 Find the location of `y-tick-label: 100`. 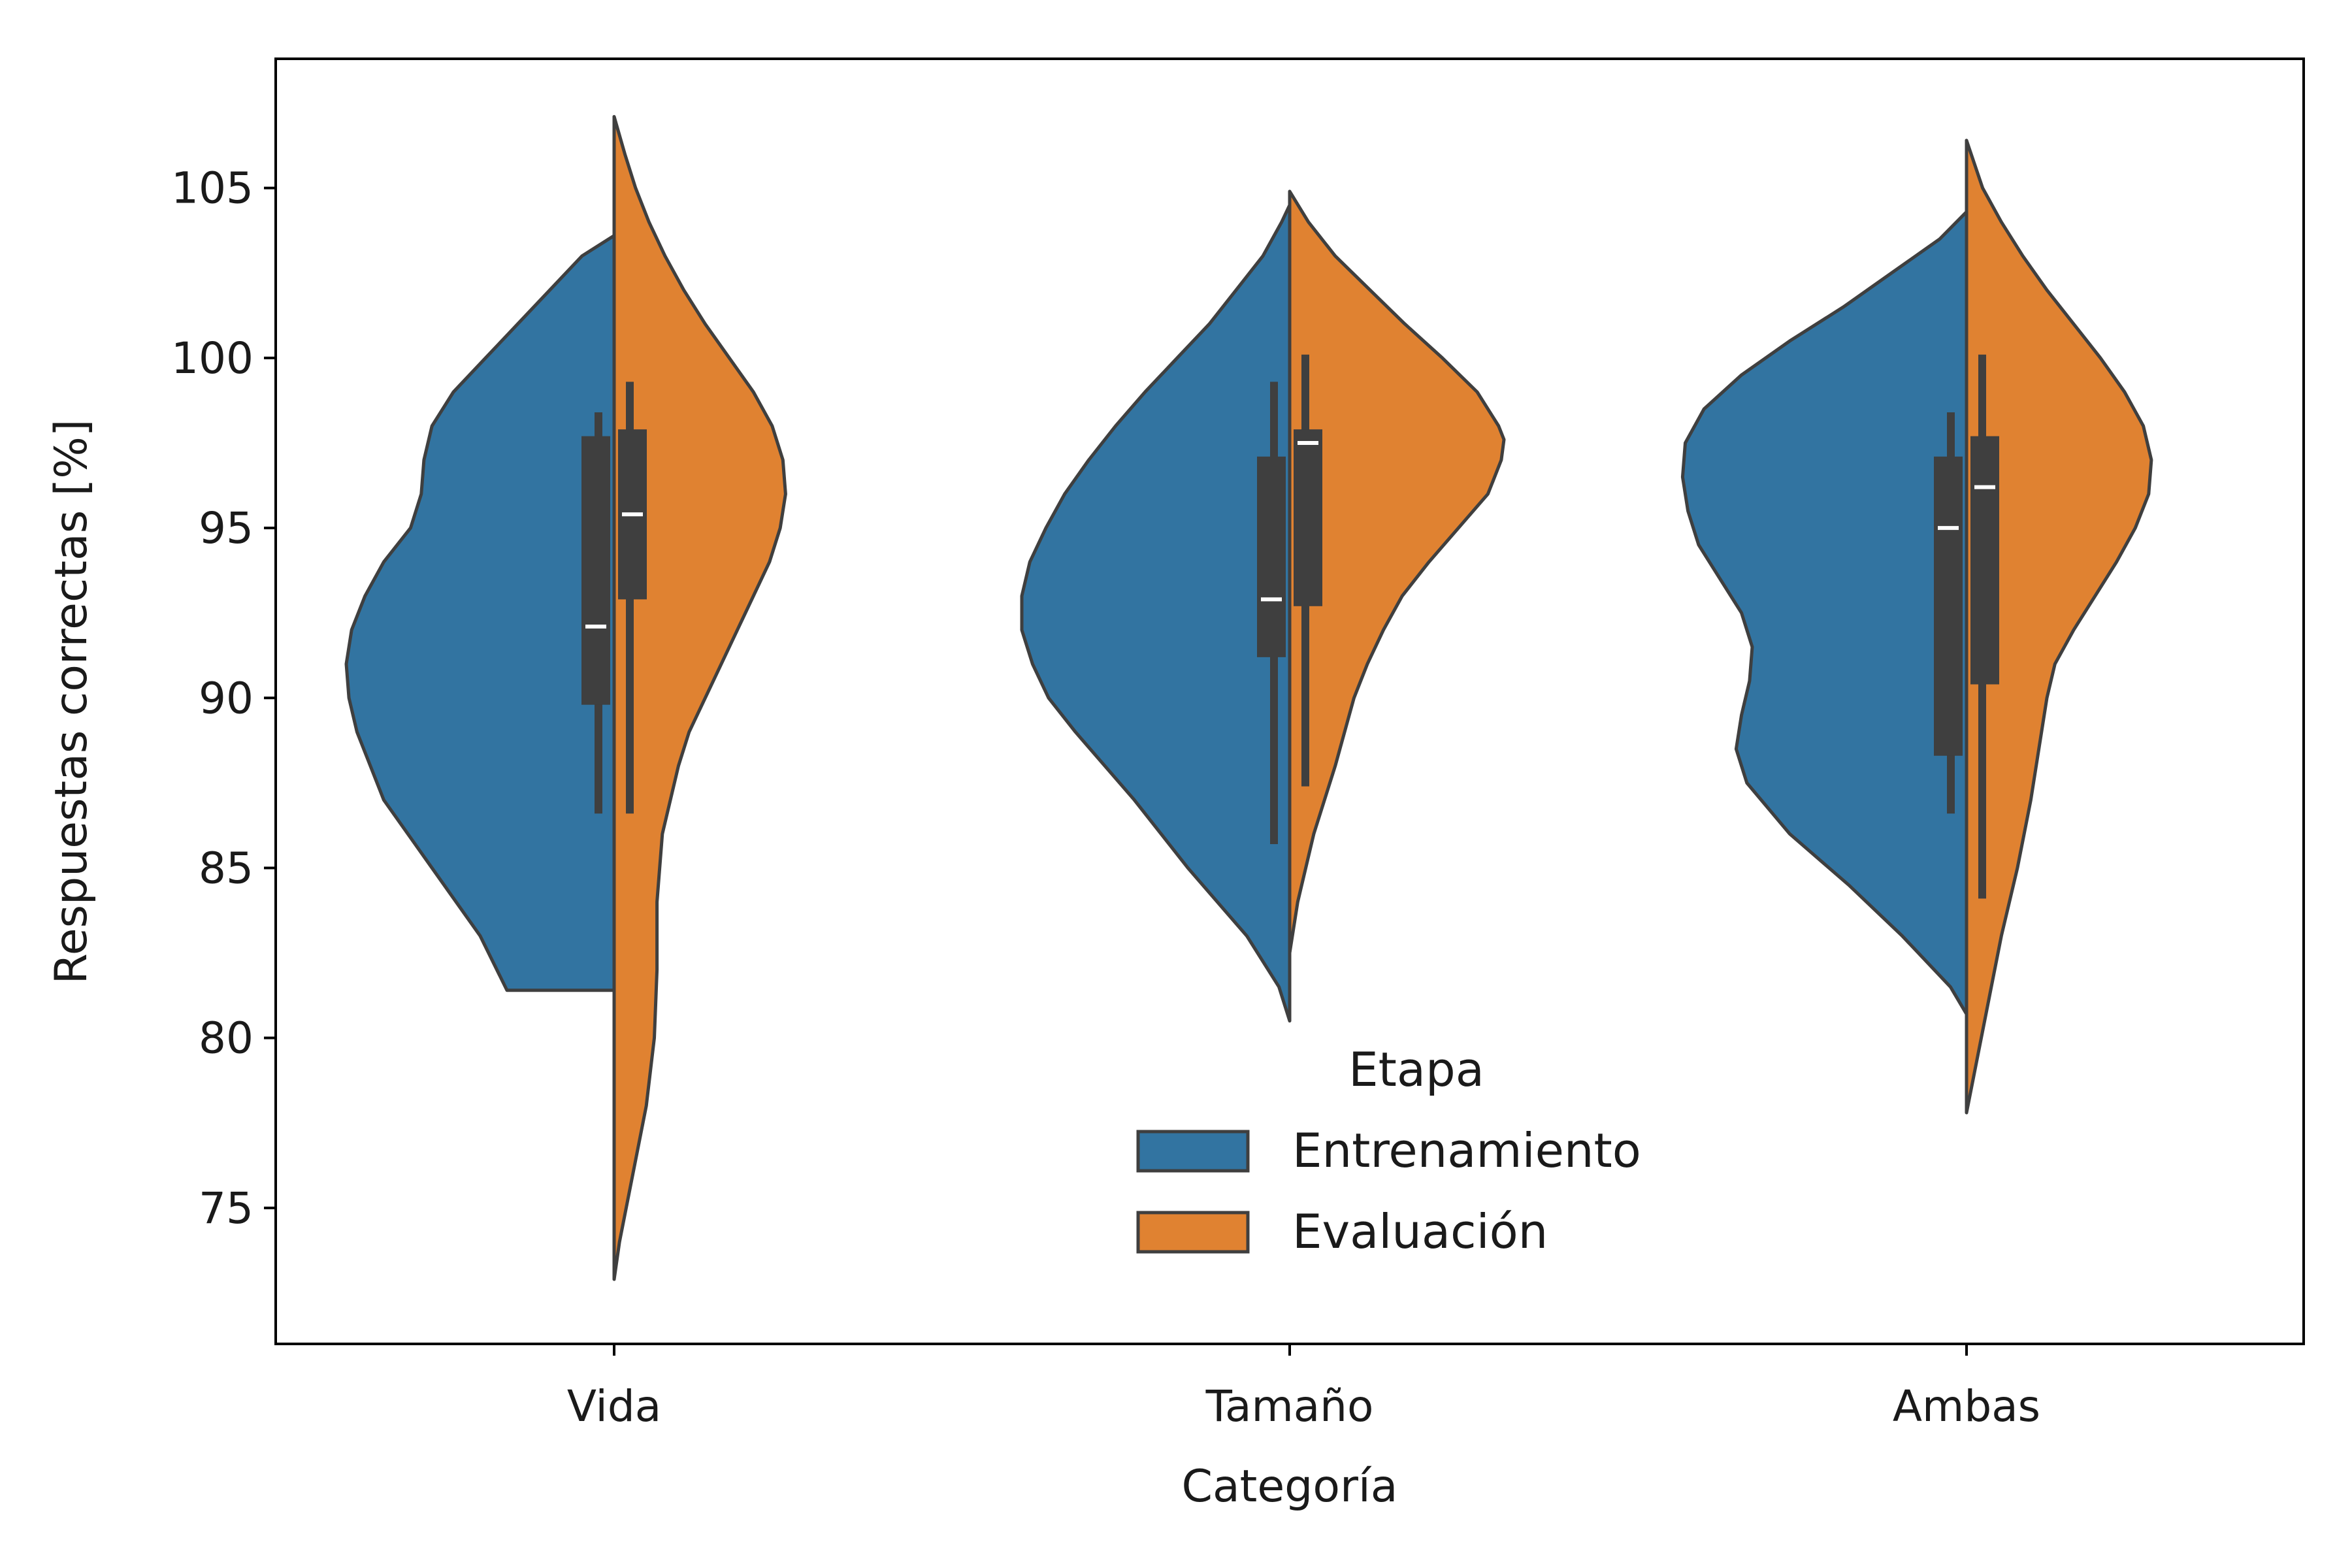

y-tick-label: 100 is located at coordinates (212, 358).